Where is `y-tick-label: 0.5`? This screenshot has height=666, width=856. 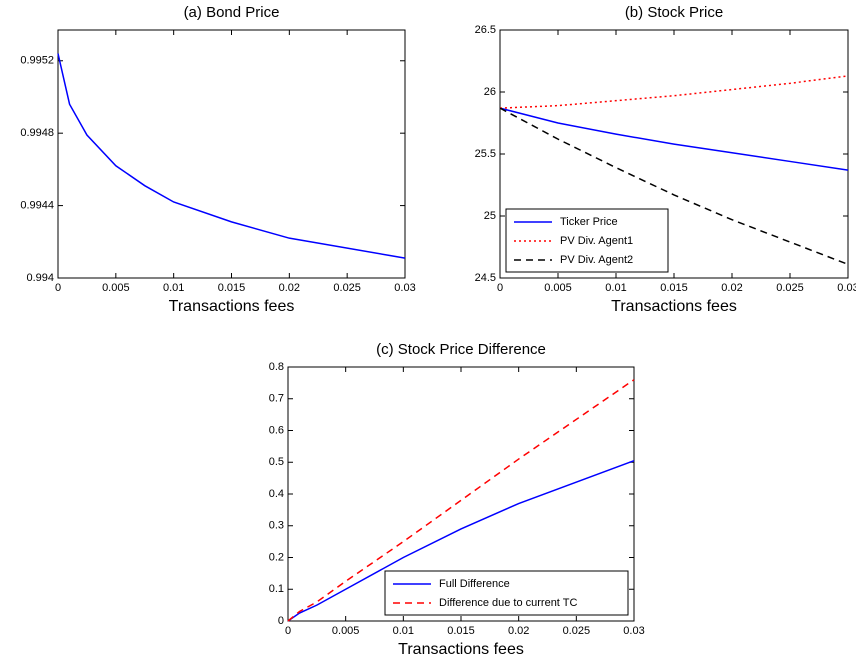
y-tick-label: 0.5 is located at coordinates (276, 462).